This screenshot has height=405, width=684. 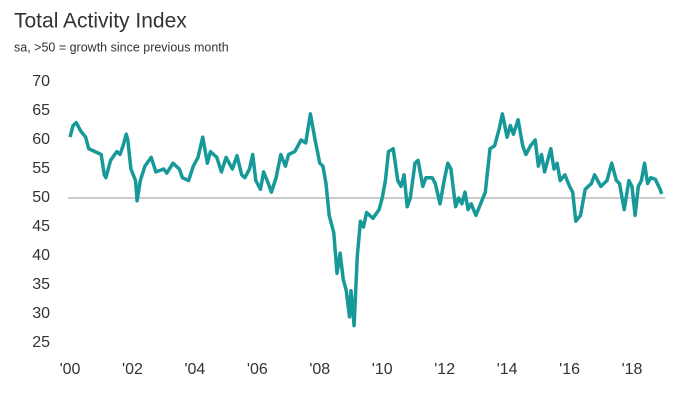 I want to click on x-tick-label: '04, so click(x=194, y=369).